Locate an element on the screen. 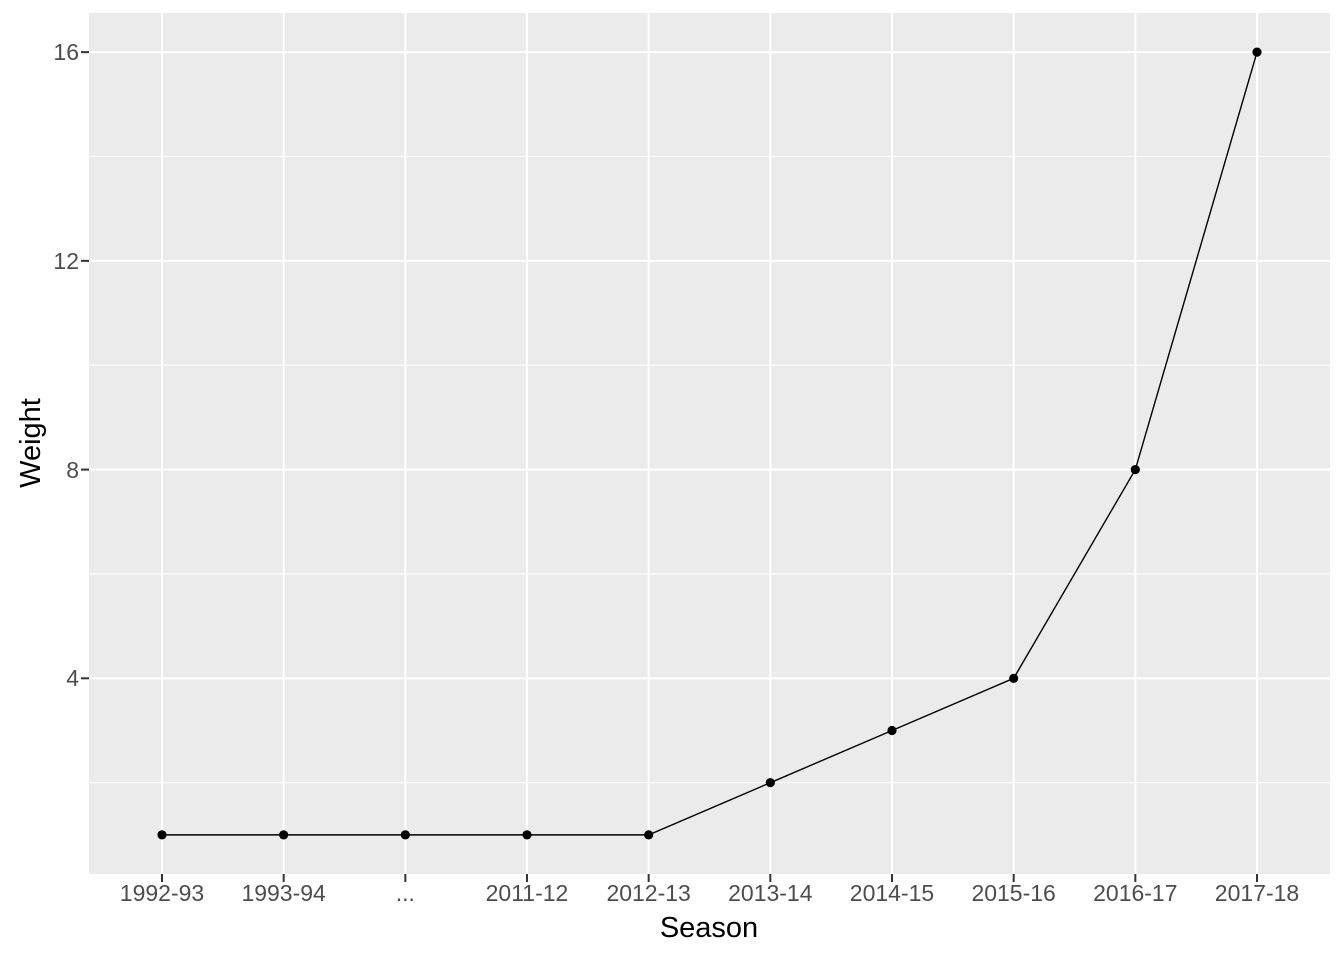 This screenshot has height=960, width=1344. y-tick-label: 16 is located at coordinates (66, 52).